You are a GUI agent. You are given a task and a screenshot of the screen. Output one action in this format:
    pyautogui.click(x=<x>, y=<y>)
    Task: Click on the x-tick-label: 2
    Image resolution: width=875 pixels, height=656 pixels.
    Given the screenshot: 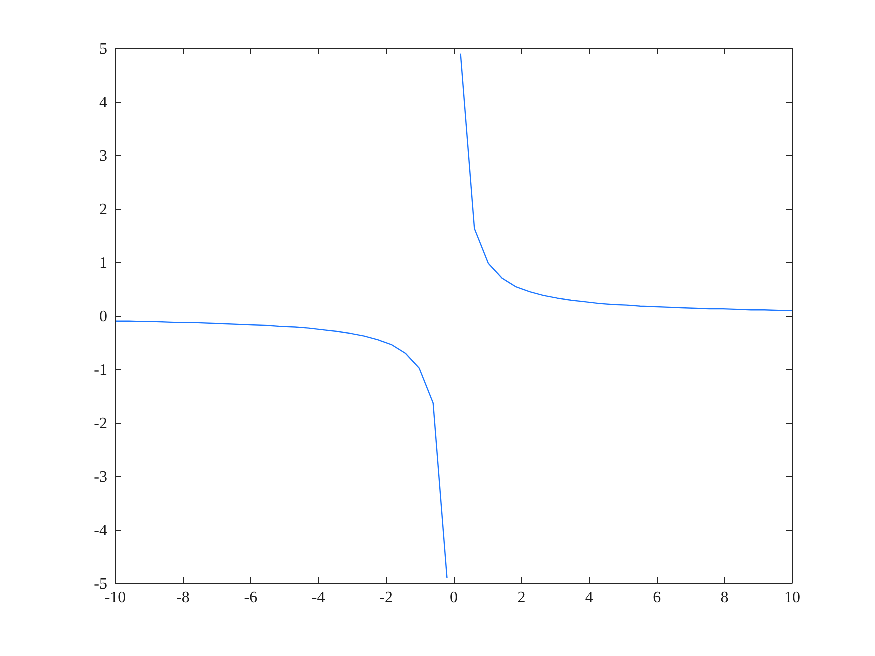 What is the action you would take?
    pyautogui.click(x=522, y=598)
    